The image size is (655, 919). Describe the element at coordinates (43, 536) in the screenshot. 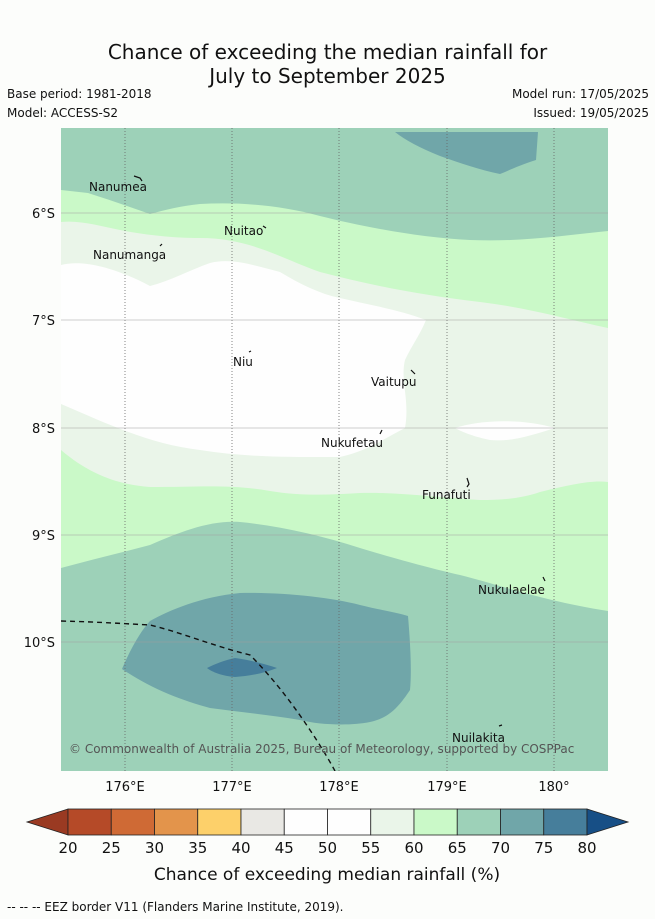

I see `y-tick-label: 9°S` at that location.